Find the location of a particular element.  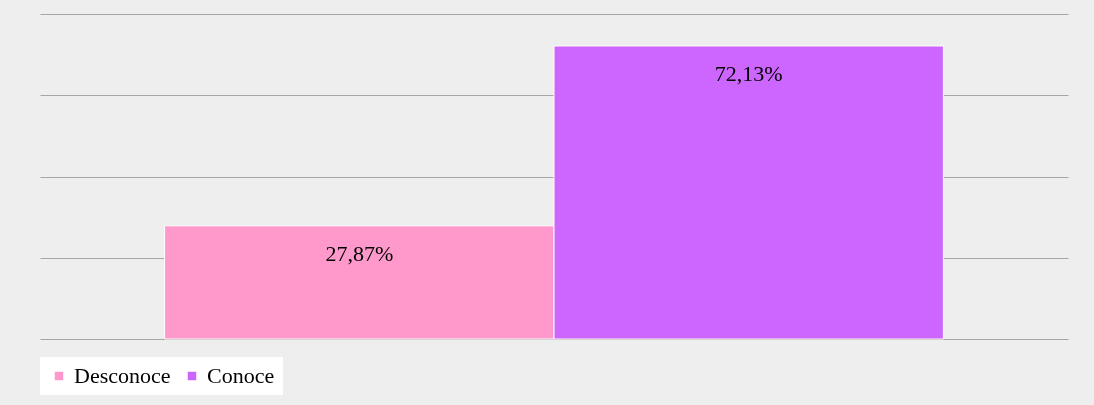

legend-label: Conoce is located at coordinates (241, 375).